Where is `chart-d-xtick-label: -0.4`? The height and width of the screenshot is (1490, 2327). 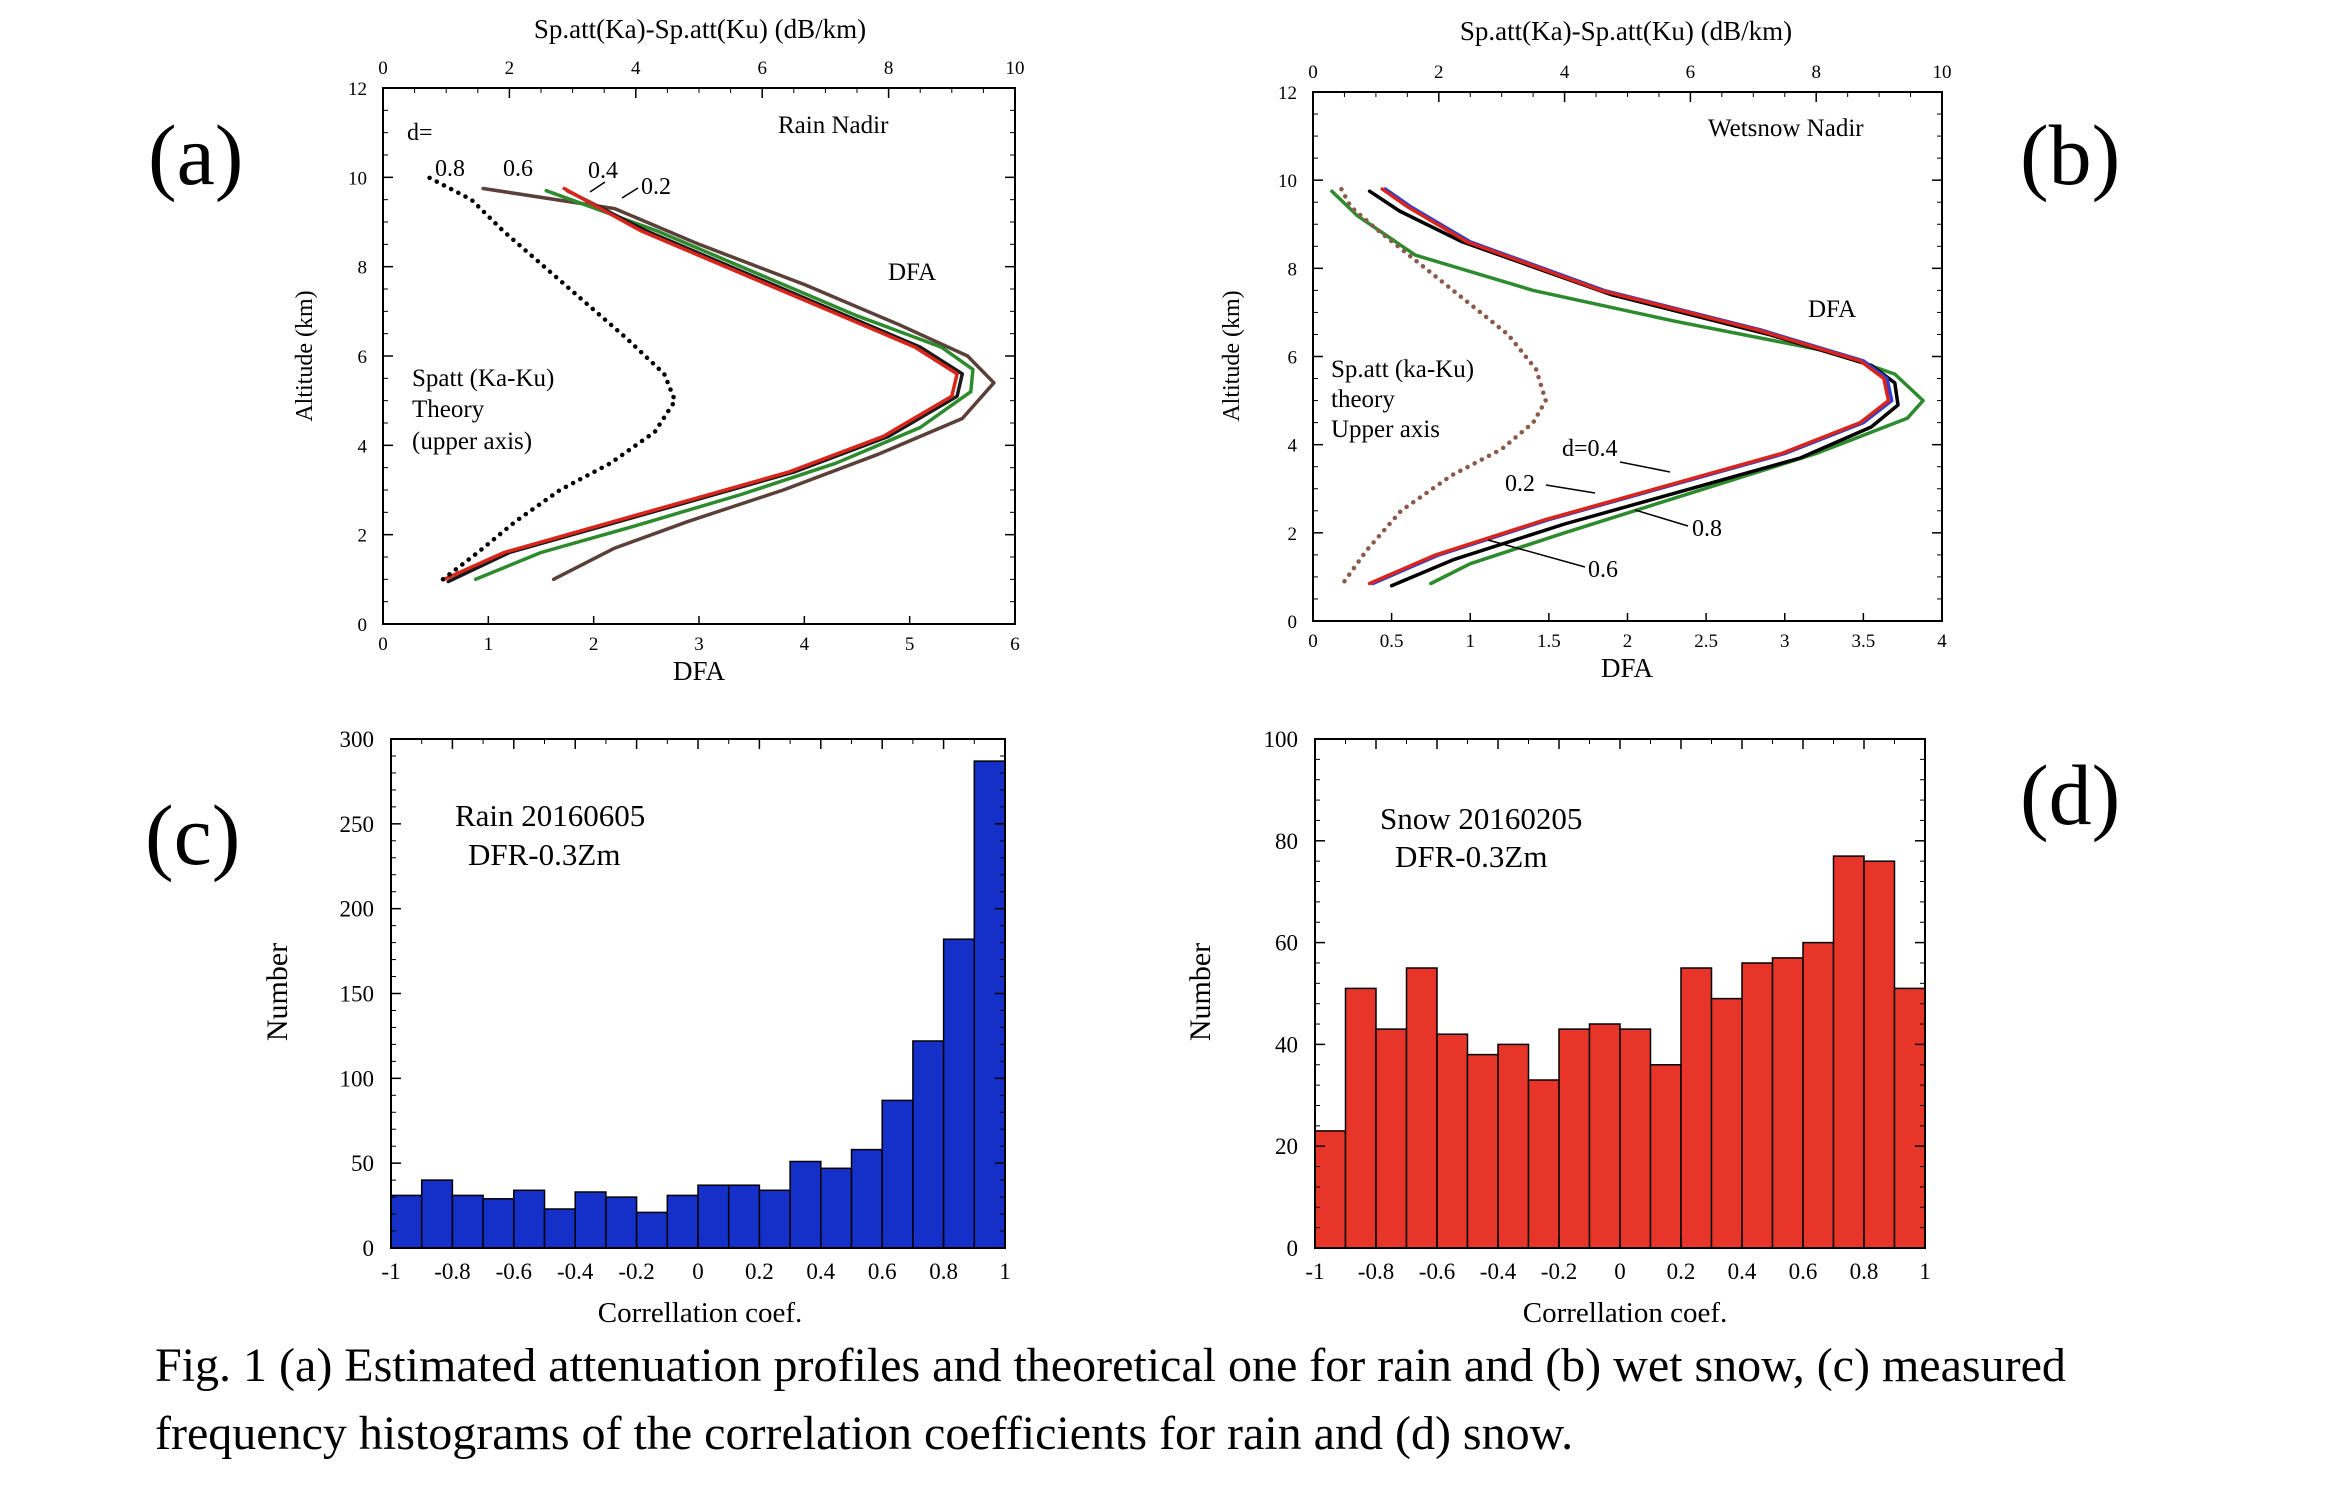 chart-d-xtick-label: -0.4 is located at coordinates (1498, 1271).